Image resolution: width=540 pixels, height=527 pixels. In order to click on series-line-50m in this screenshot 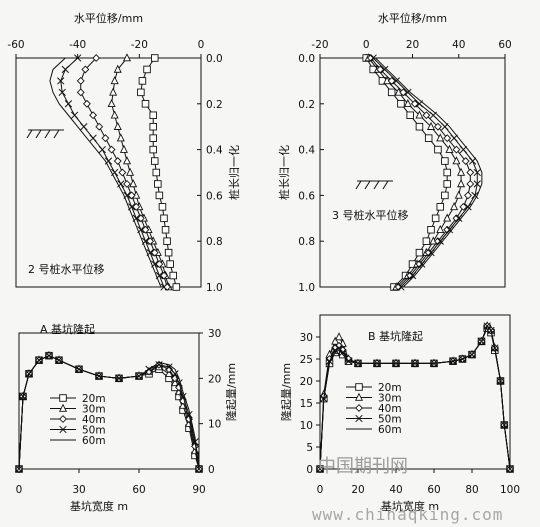, I will do `click(109, 412)`.